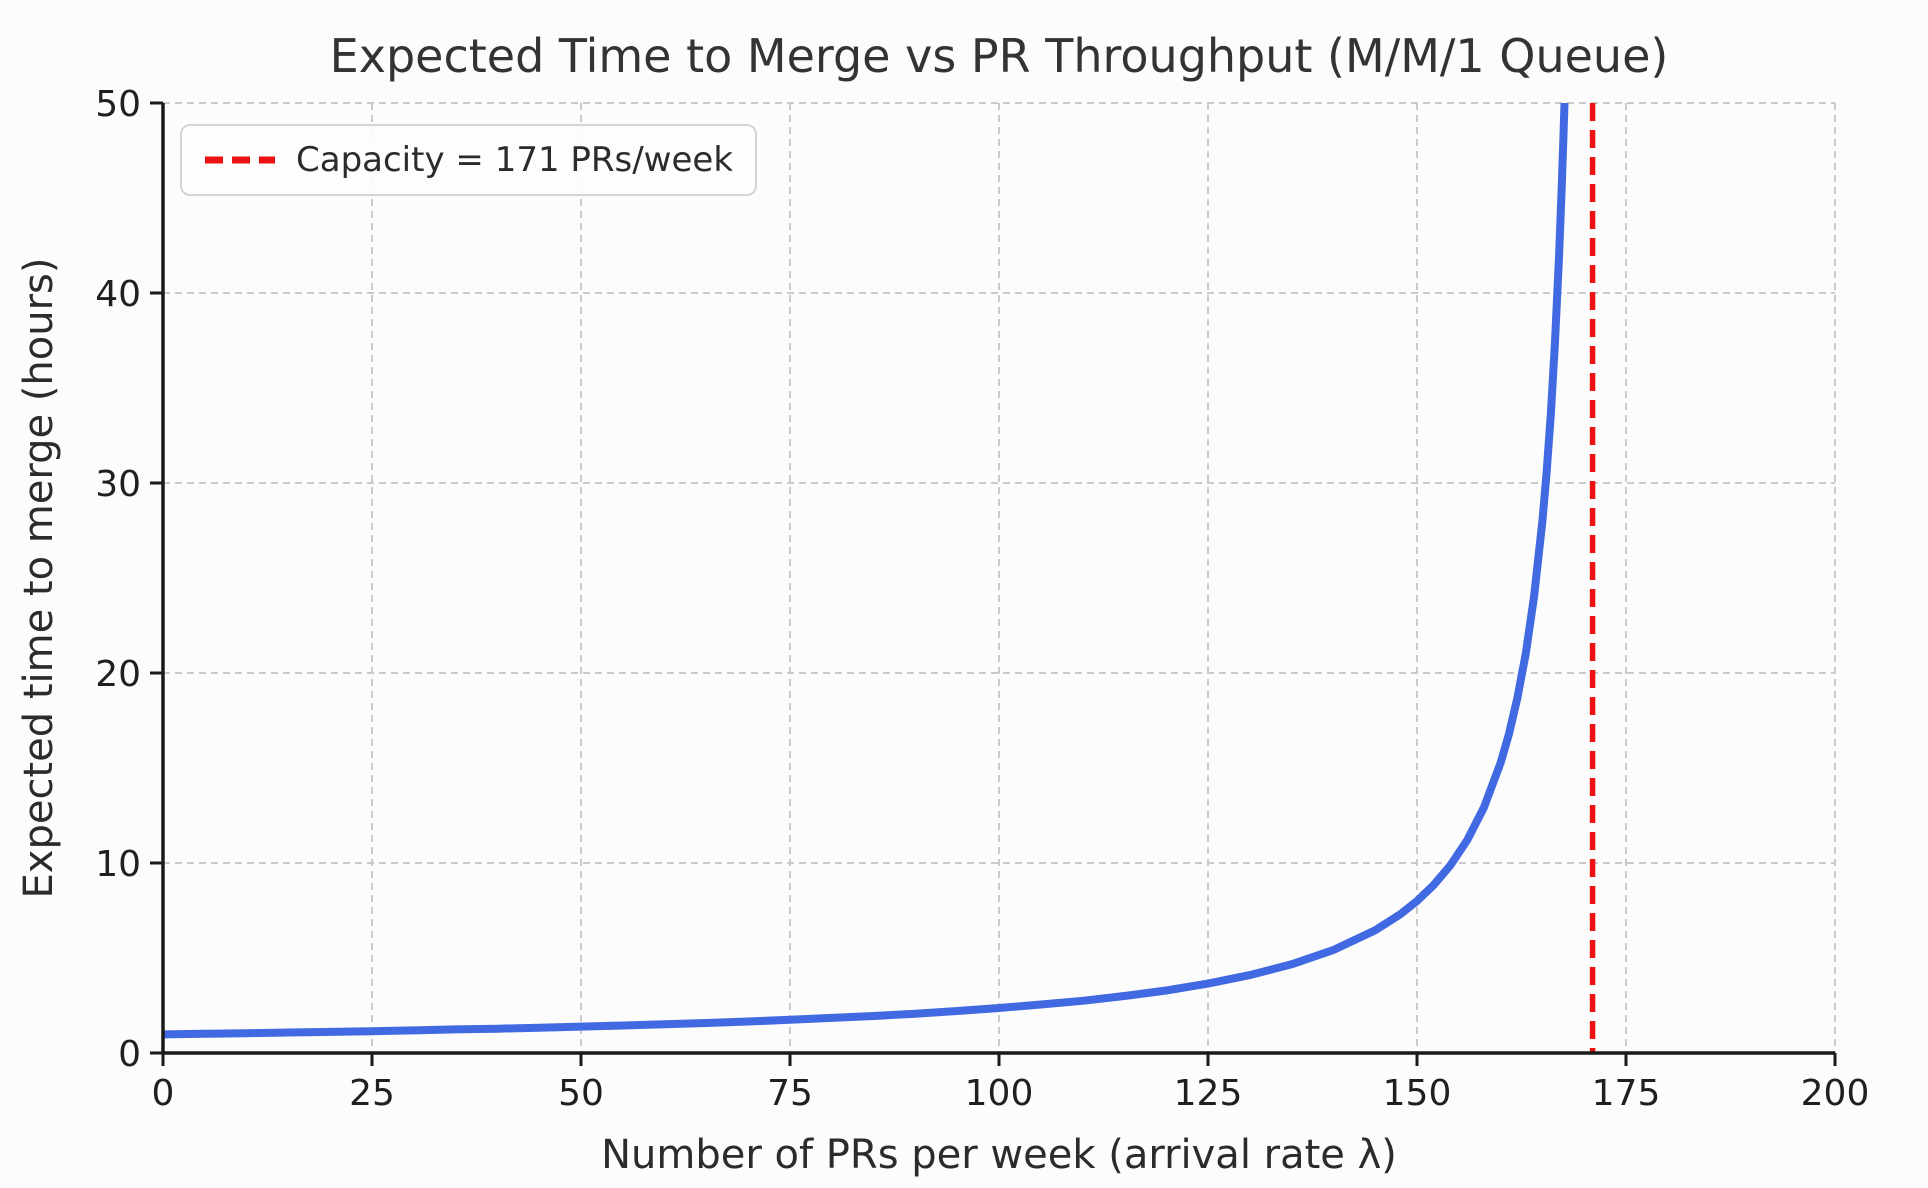 Image resolution: width=1928 pixels, height=1188 pixels. Describe the element at coordinates (240, 160) in the screenshot. I see `capacity-dash-icon` at that location.